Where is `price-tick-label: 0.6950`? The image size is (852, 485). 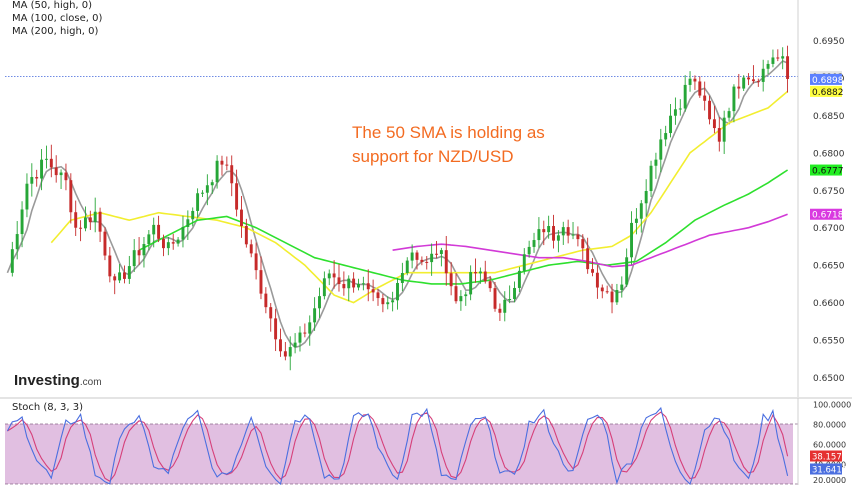
price-tick-label: 0.6950 is located at coordinates (829, 42).